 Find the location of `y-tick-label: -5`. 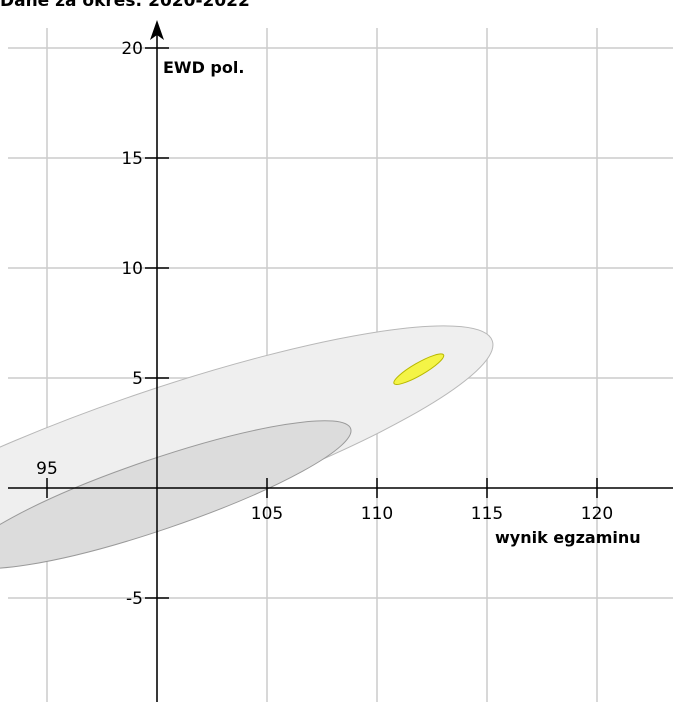

y-tick-label: -5 is located at coordinates (134, 599).